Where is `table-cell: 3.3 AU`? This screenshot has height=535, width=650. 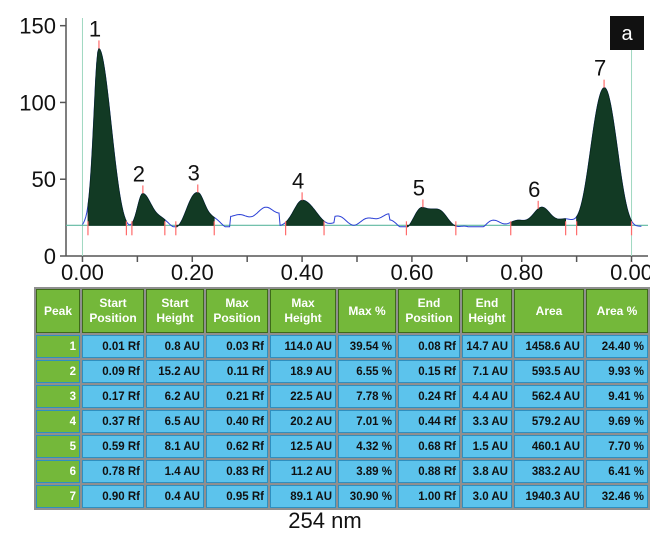
table-cell: 3.3 AU is located at coordinates (487, 421).